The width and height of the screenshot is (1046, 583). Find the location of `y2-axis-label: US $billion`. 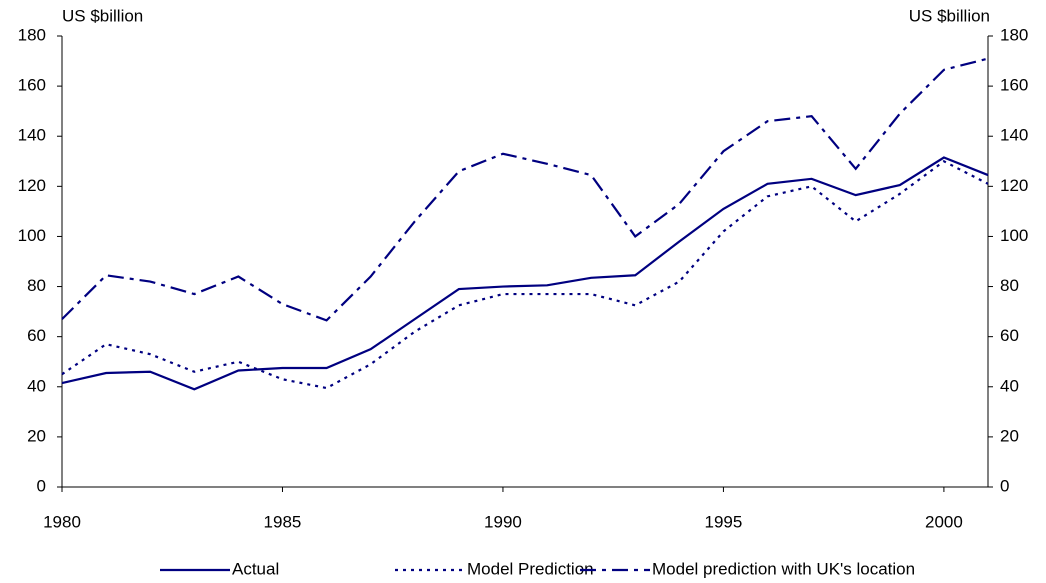

y2-axis-label: US $billion is located at coordinates (949, 15).